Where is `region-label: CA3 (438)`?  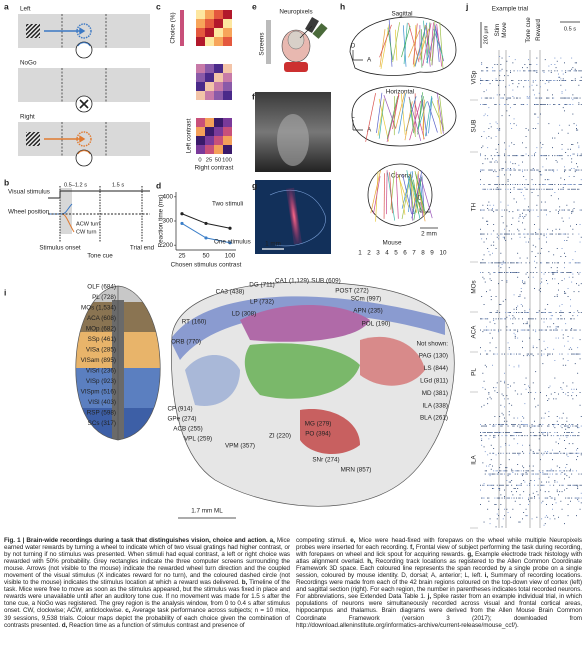 region-label: CA3 (438) is located at coordinates (230, 292).